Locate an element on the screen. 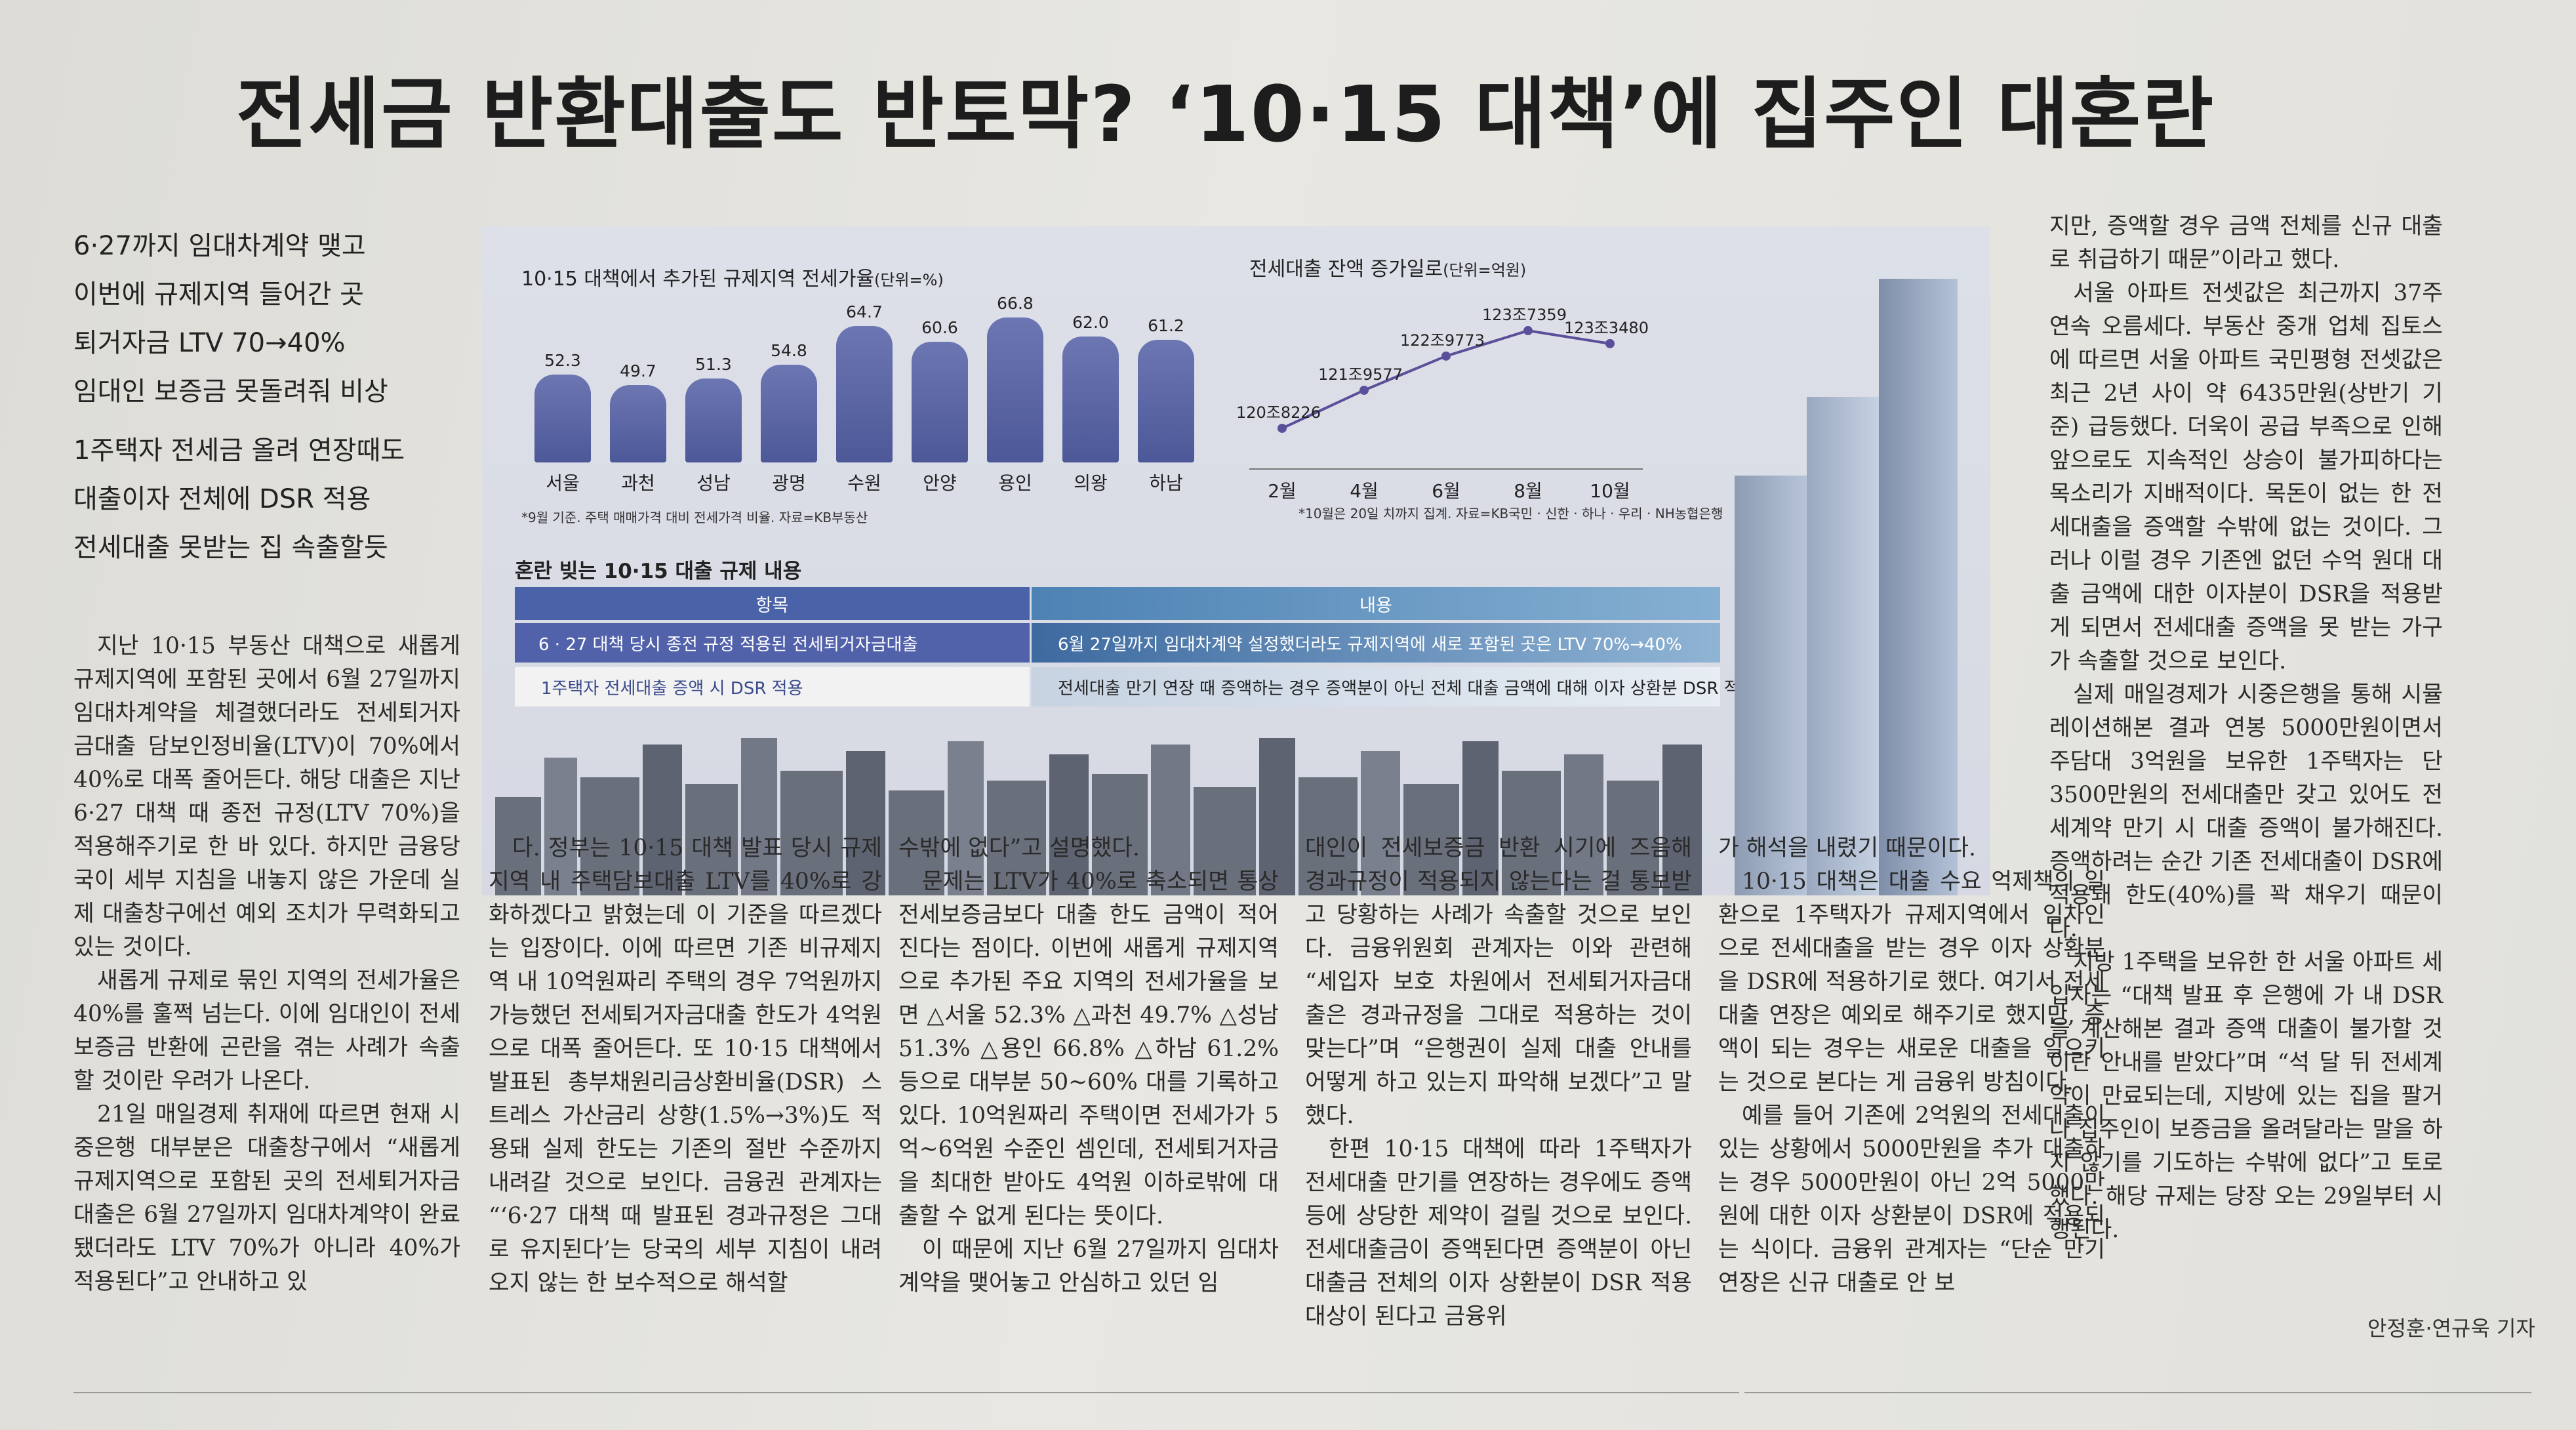 The height and width of the screenshot is (1430, 2576). bar-수원 is located at coordinates (864, 393).